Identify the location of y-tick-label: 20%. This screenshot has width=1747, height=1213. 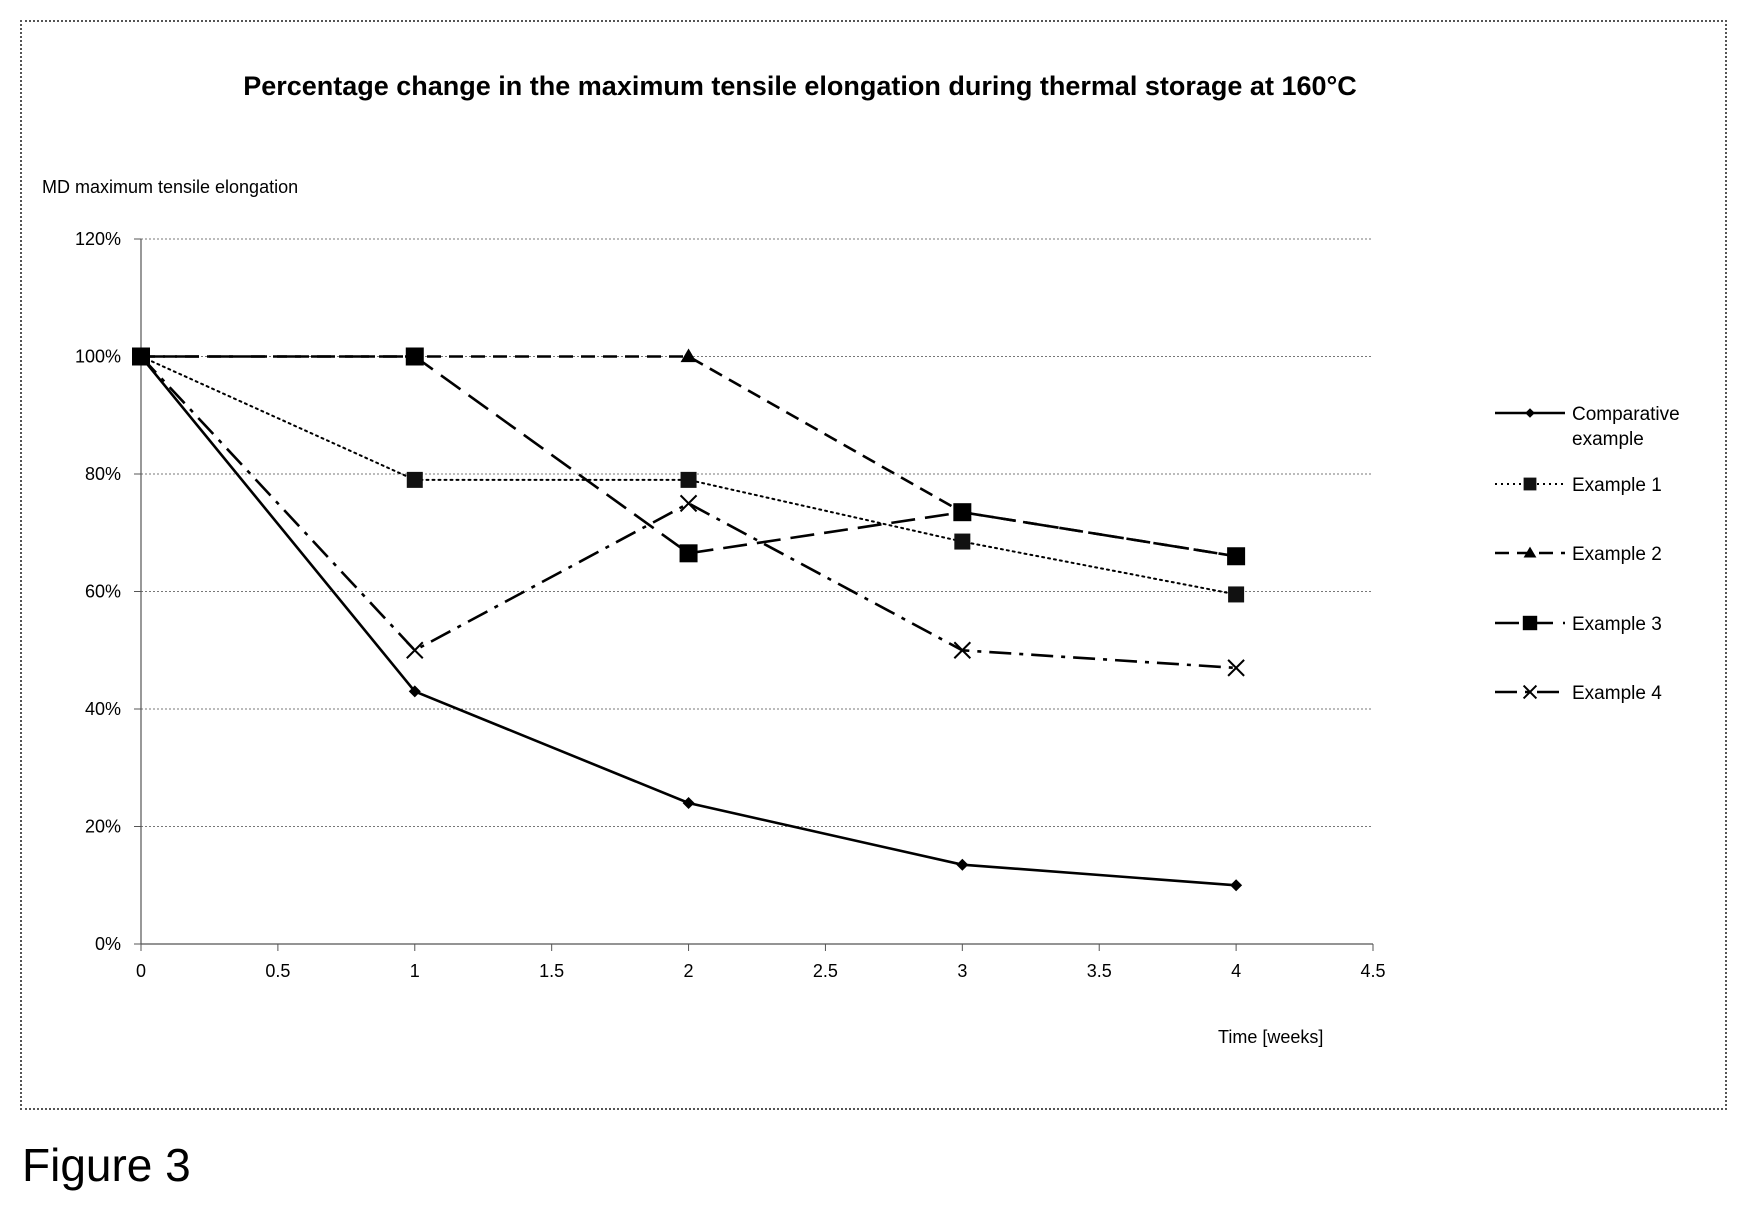
(103, 827).